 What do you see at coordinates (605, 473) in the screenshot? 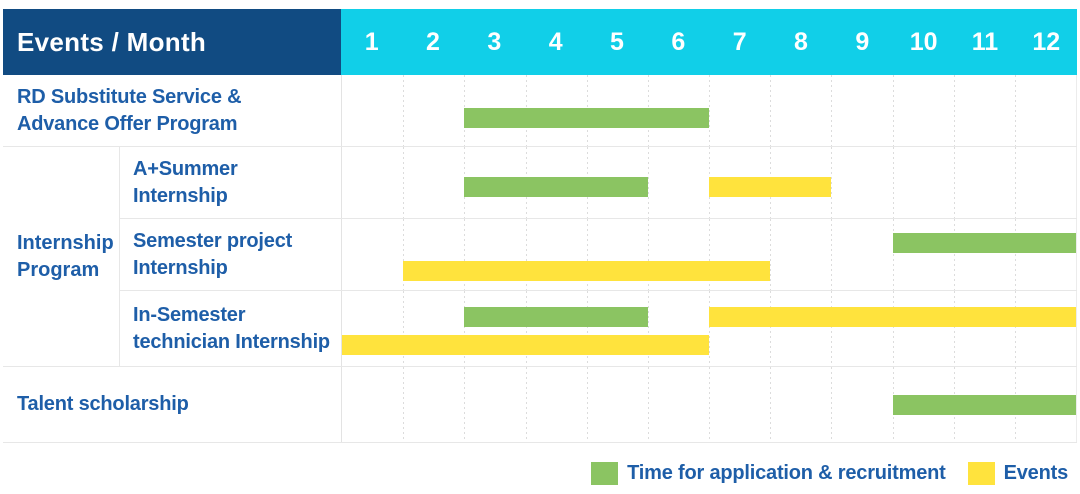
I see `legend-swatch-application` at bounding box center [605, 473].